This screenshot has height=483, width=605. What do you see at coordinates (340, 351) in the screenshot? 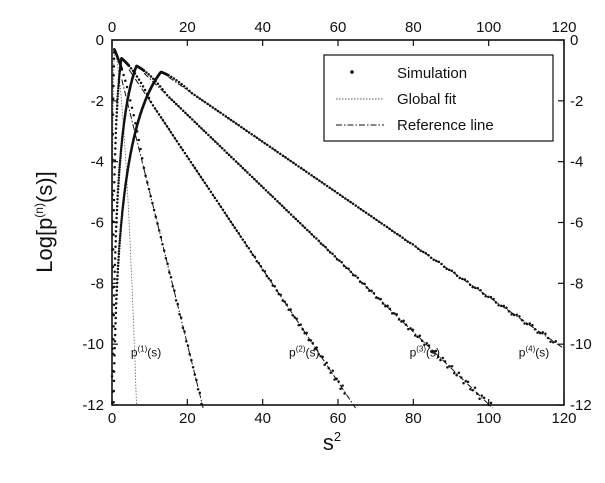
I see `curve-labels-layer: p(1)(s) p(2)(s) p(3)(s) p(4)(s)` at bounding box center [340, 351].